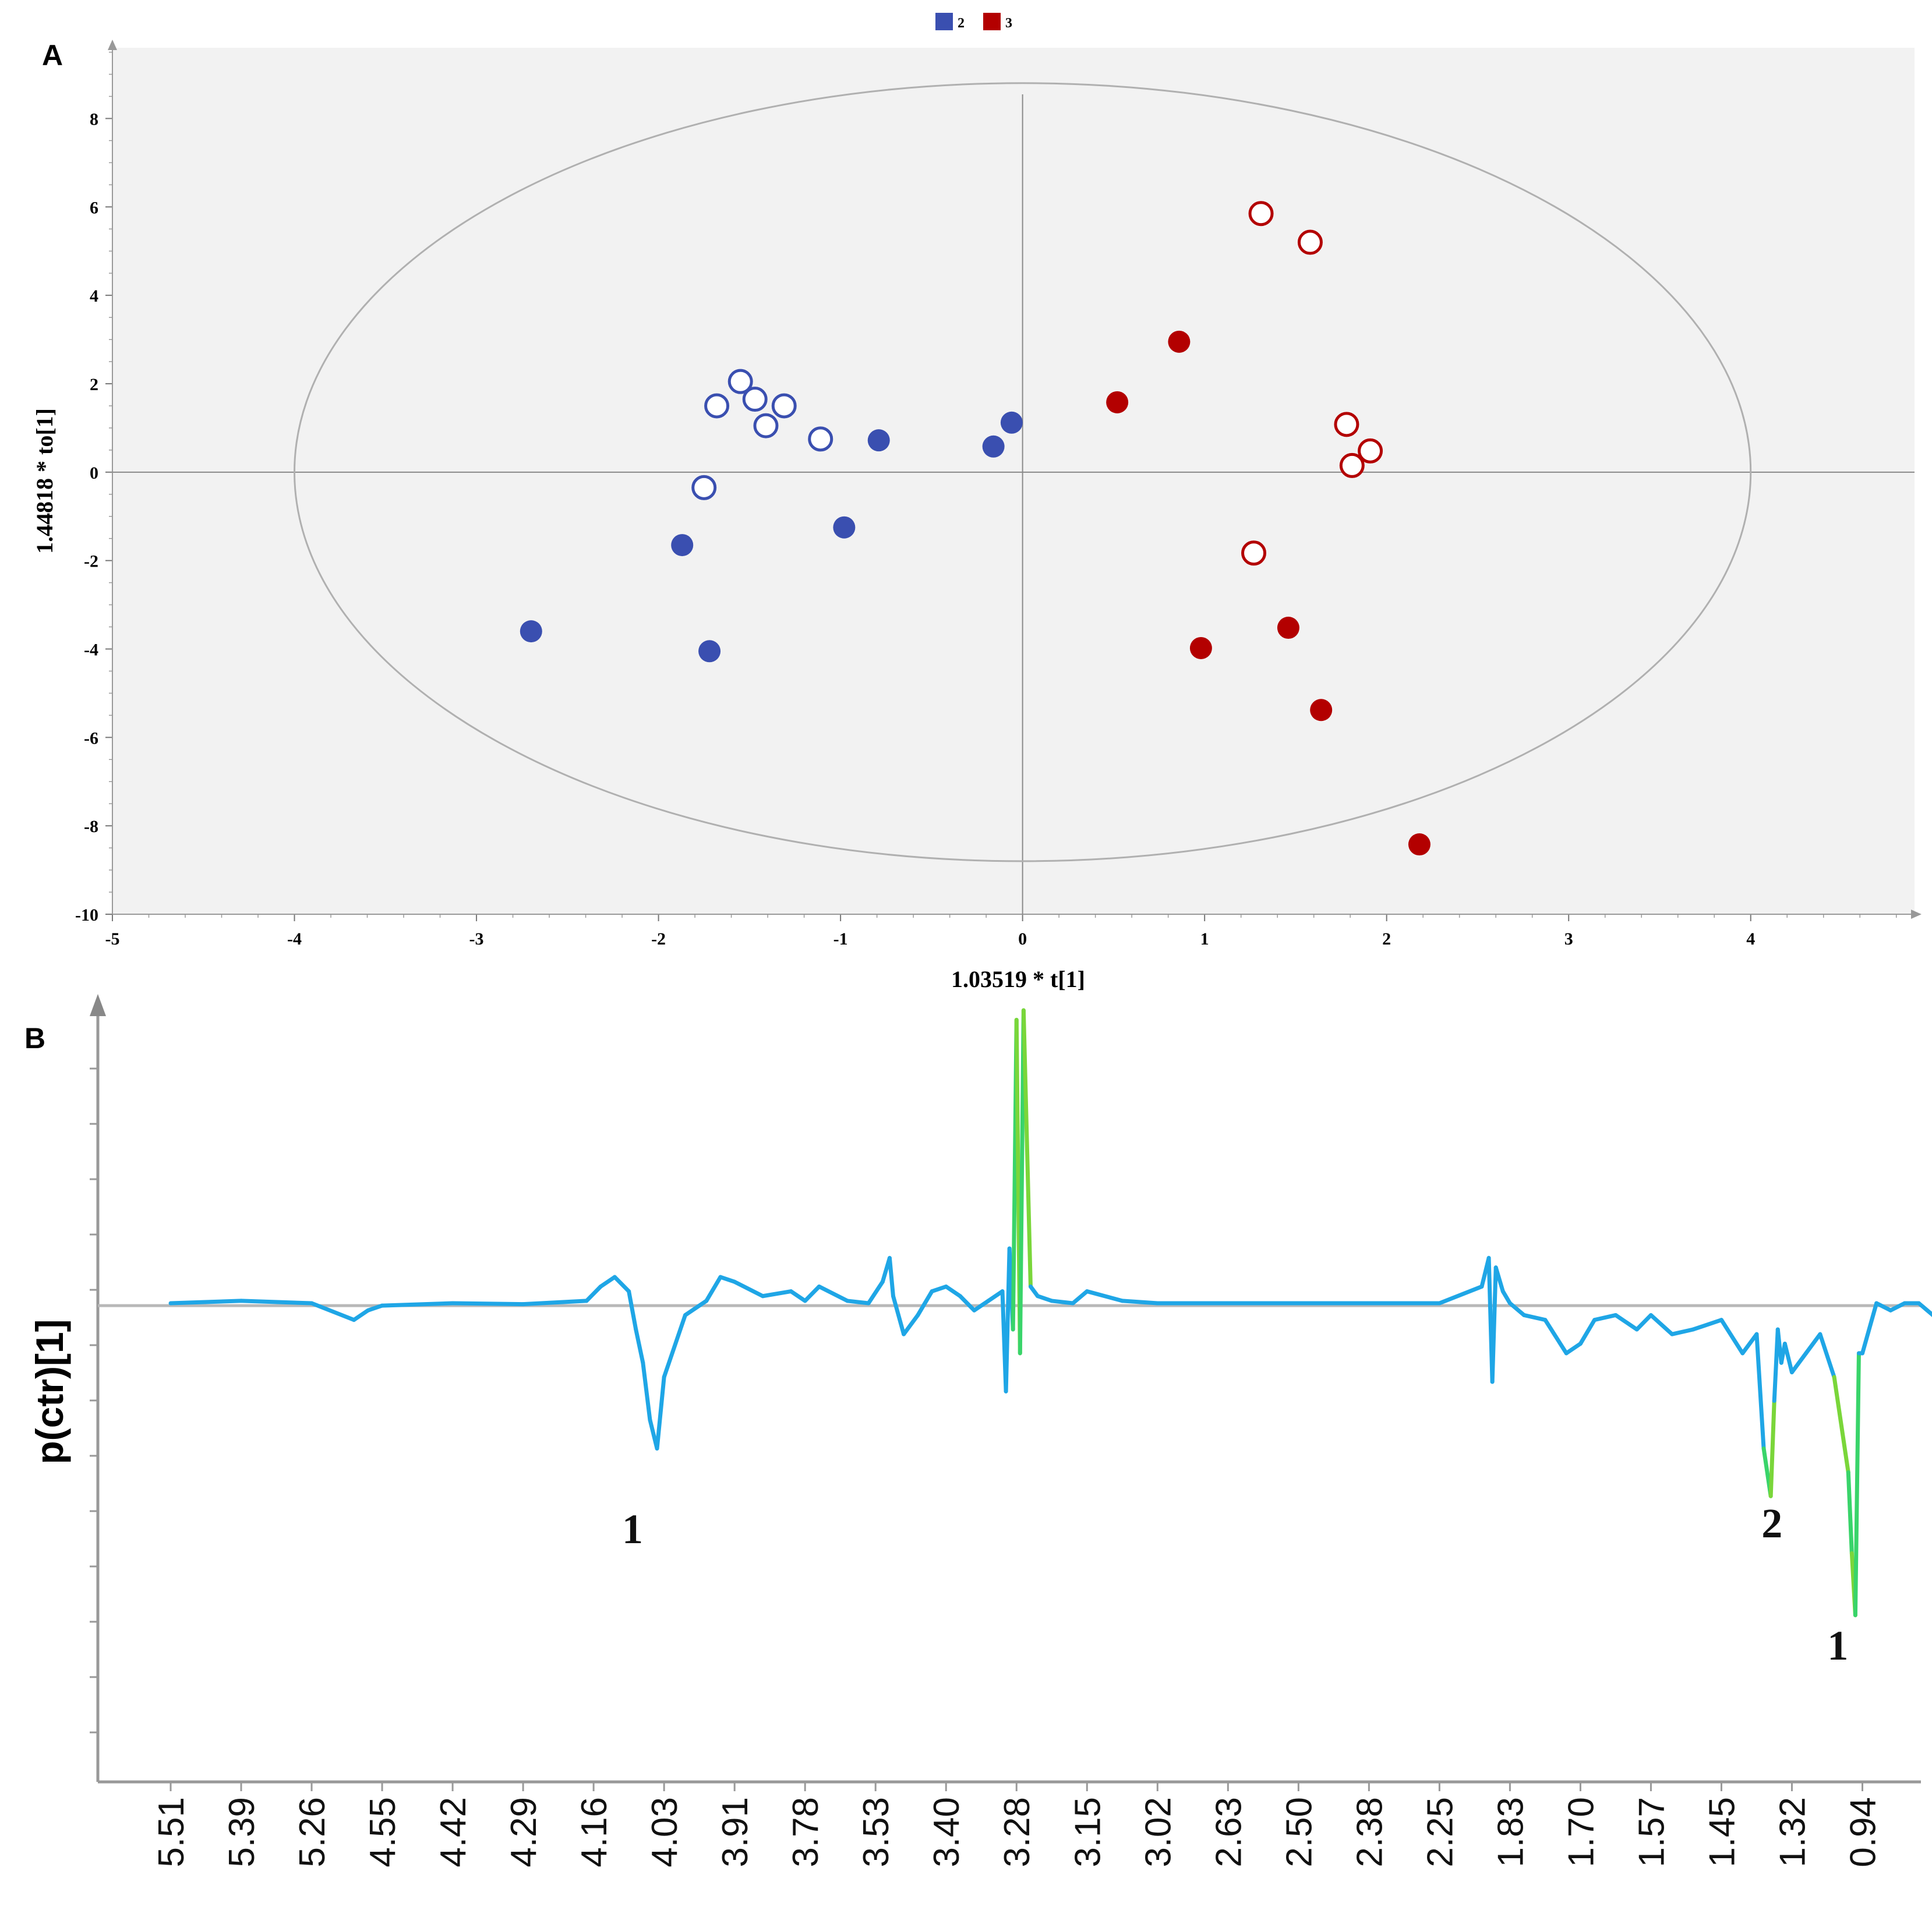  Describe the element at coordinates (658, 939) in the screenshot. I see `x-tick-label: -2` at that location.